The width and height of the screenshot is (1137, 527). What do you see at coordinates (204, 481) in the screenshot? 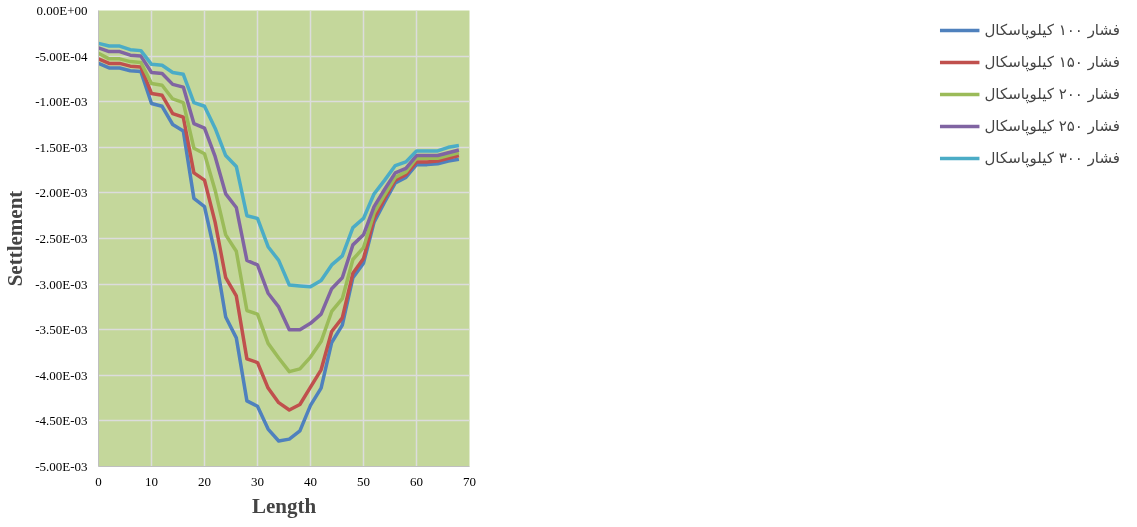
I see `x-tick-label: 20` at bounding box center [204, 481].